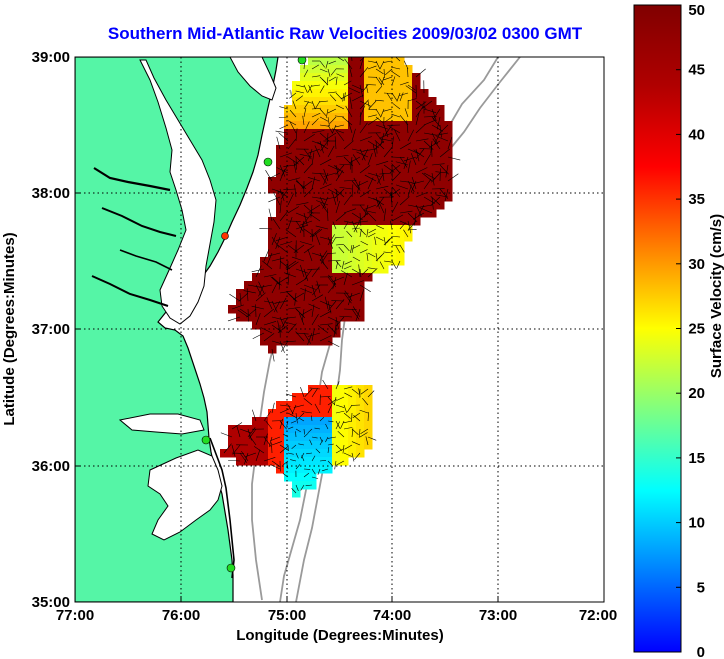  Describe the element at coordinates (498, 615) in the screenshot. I see `x-tick-label: 73:00` at that location.